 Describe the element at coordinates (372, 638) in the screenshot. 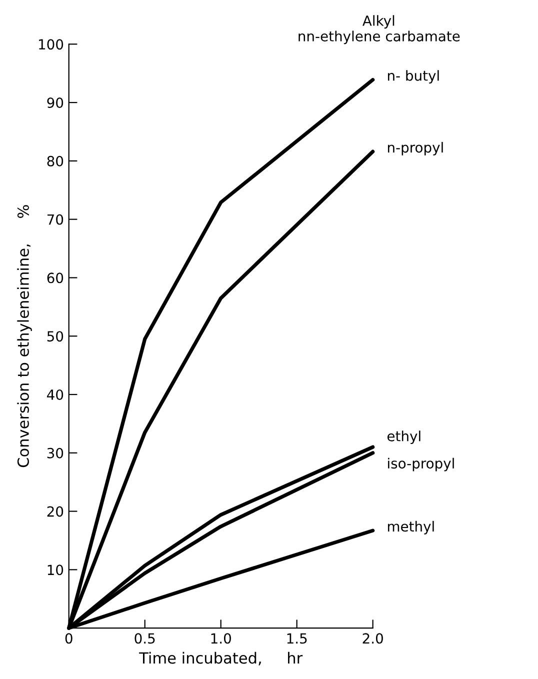

I see `x-tick-label: 2.0` at that location.